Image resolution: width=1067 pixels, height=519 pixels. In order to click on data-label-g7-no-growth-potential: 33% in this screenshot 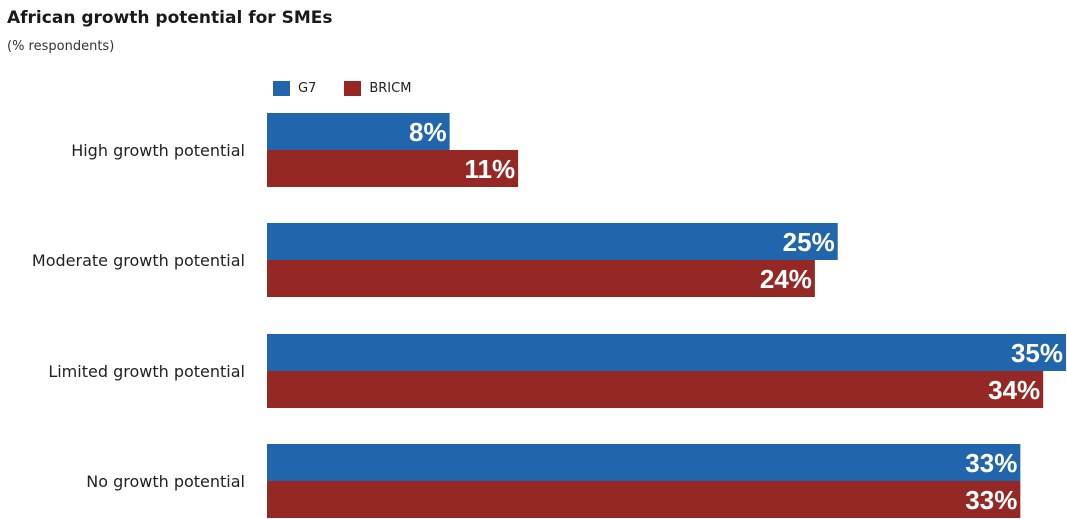, I will do `click(991, 463)`.